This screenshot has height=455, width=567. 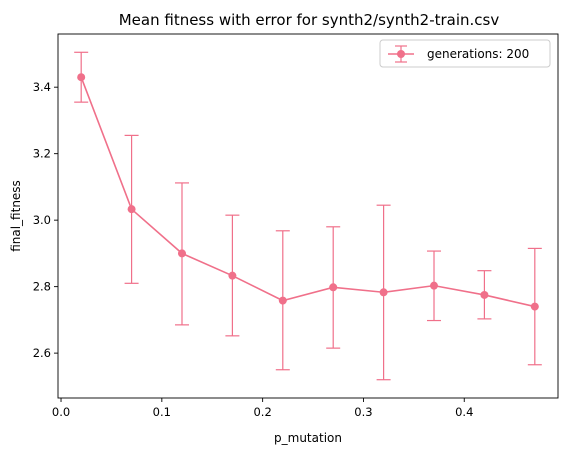 I want to click on x-tick-label: 0.2, so click(x=262, y=412).